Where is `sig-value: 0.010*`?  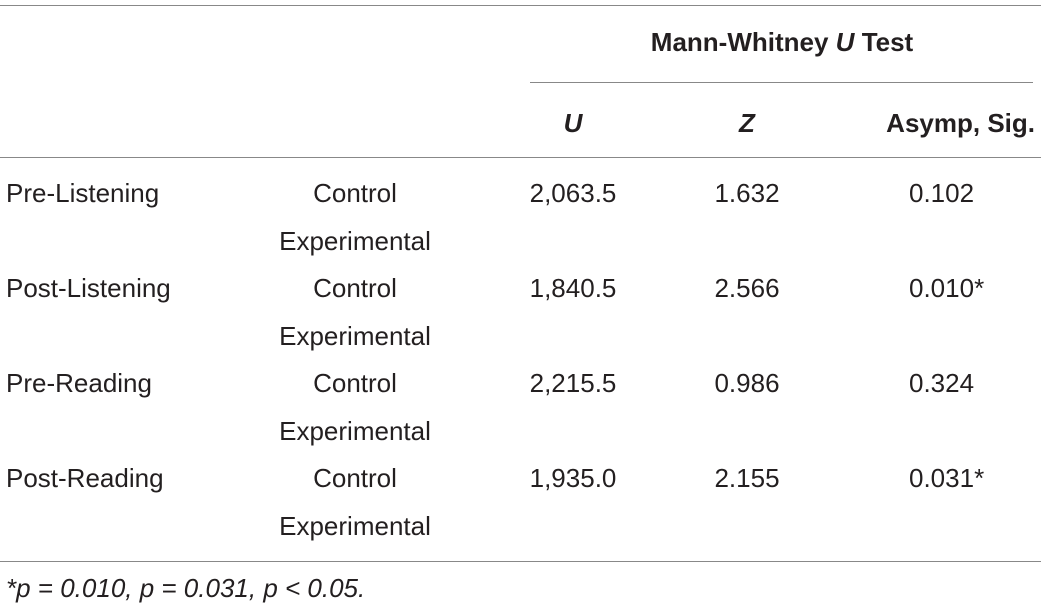
sig-value: 0.010* is located at coordinates (947, 288).